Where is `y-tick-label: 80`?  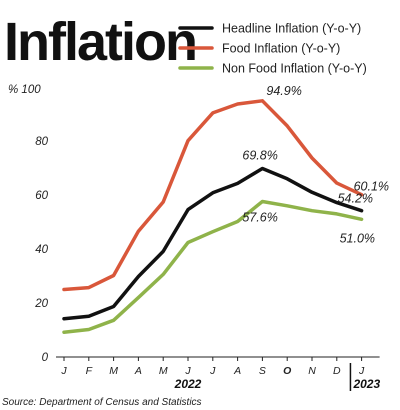
y-tick-label: 80 is located at coordinates (41, 142).